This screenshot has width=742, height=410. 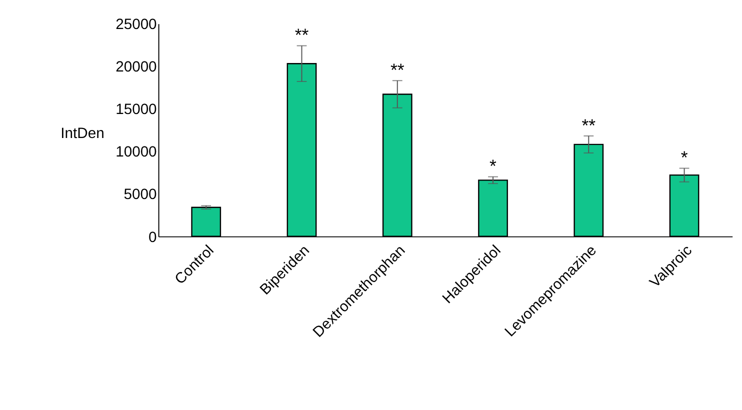 I want to click on y-tick-label: 5000, so click(x=140, y=195).